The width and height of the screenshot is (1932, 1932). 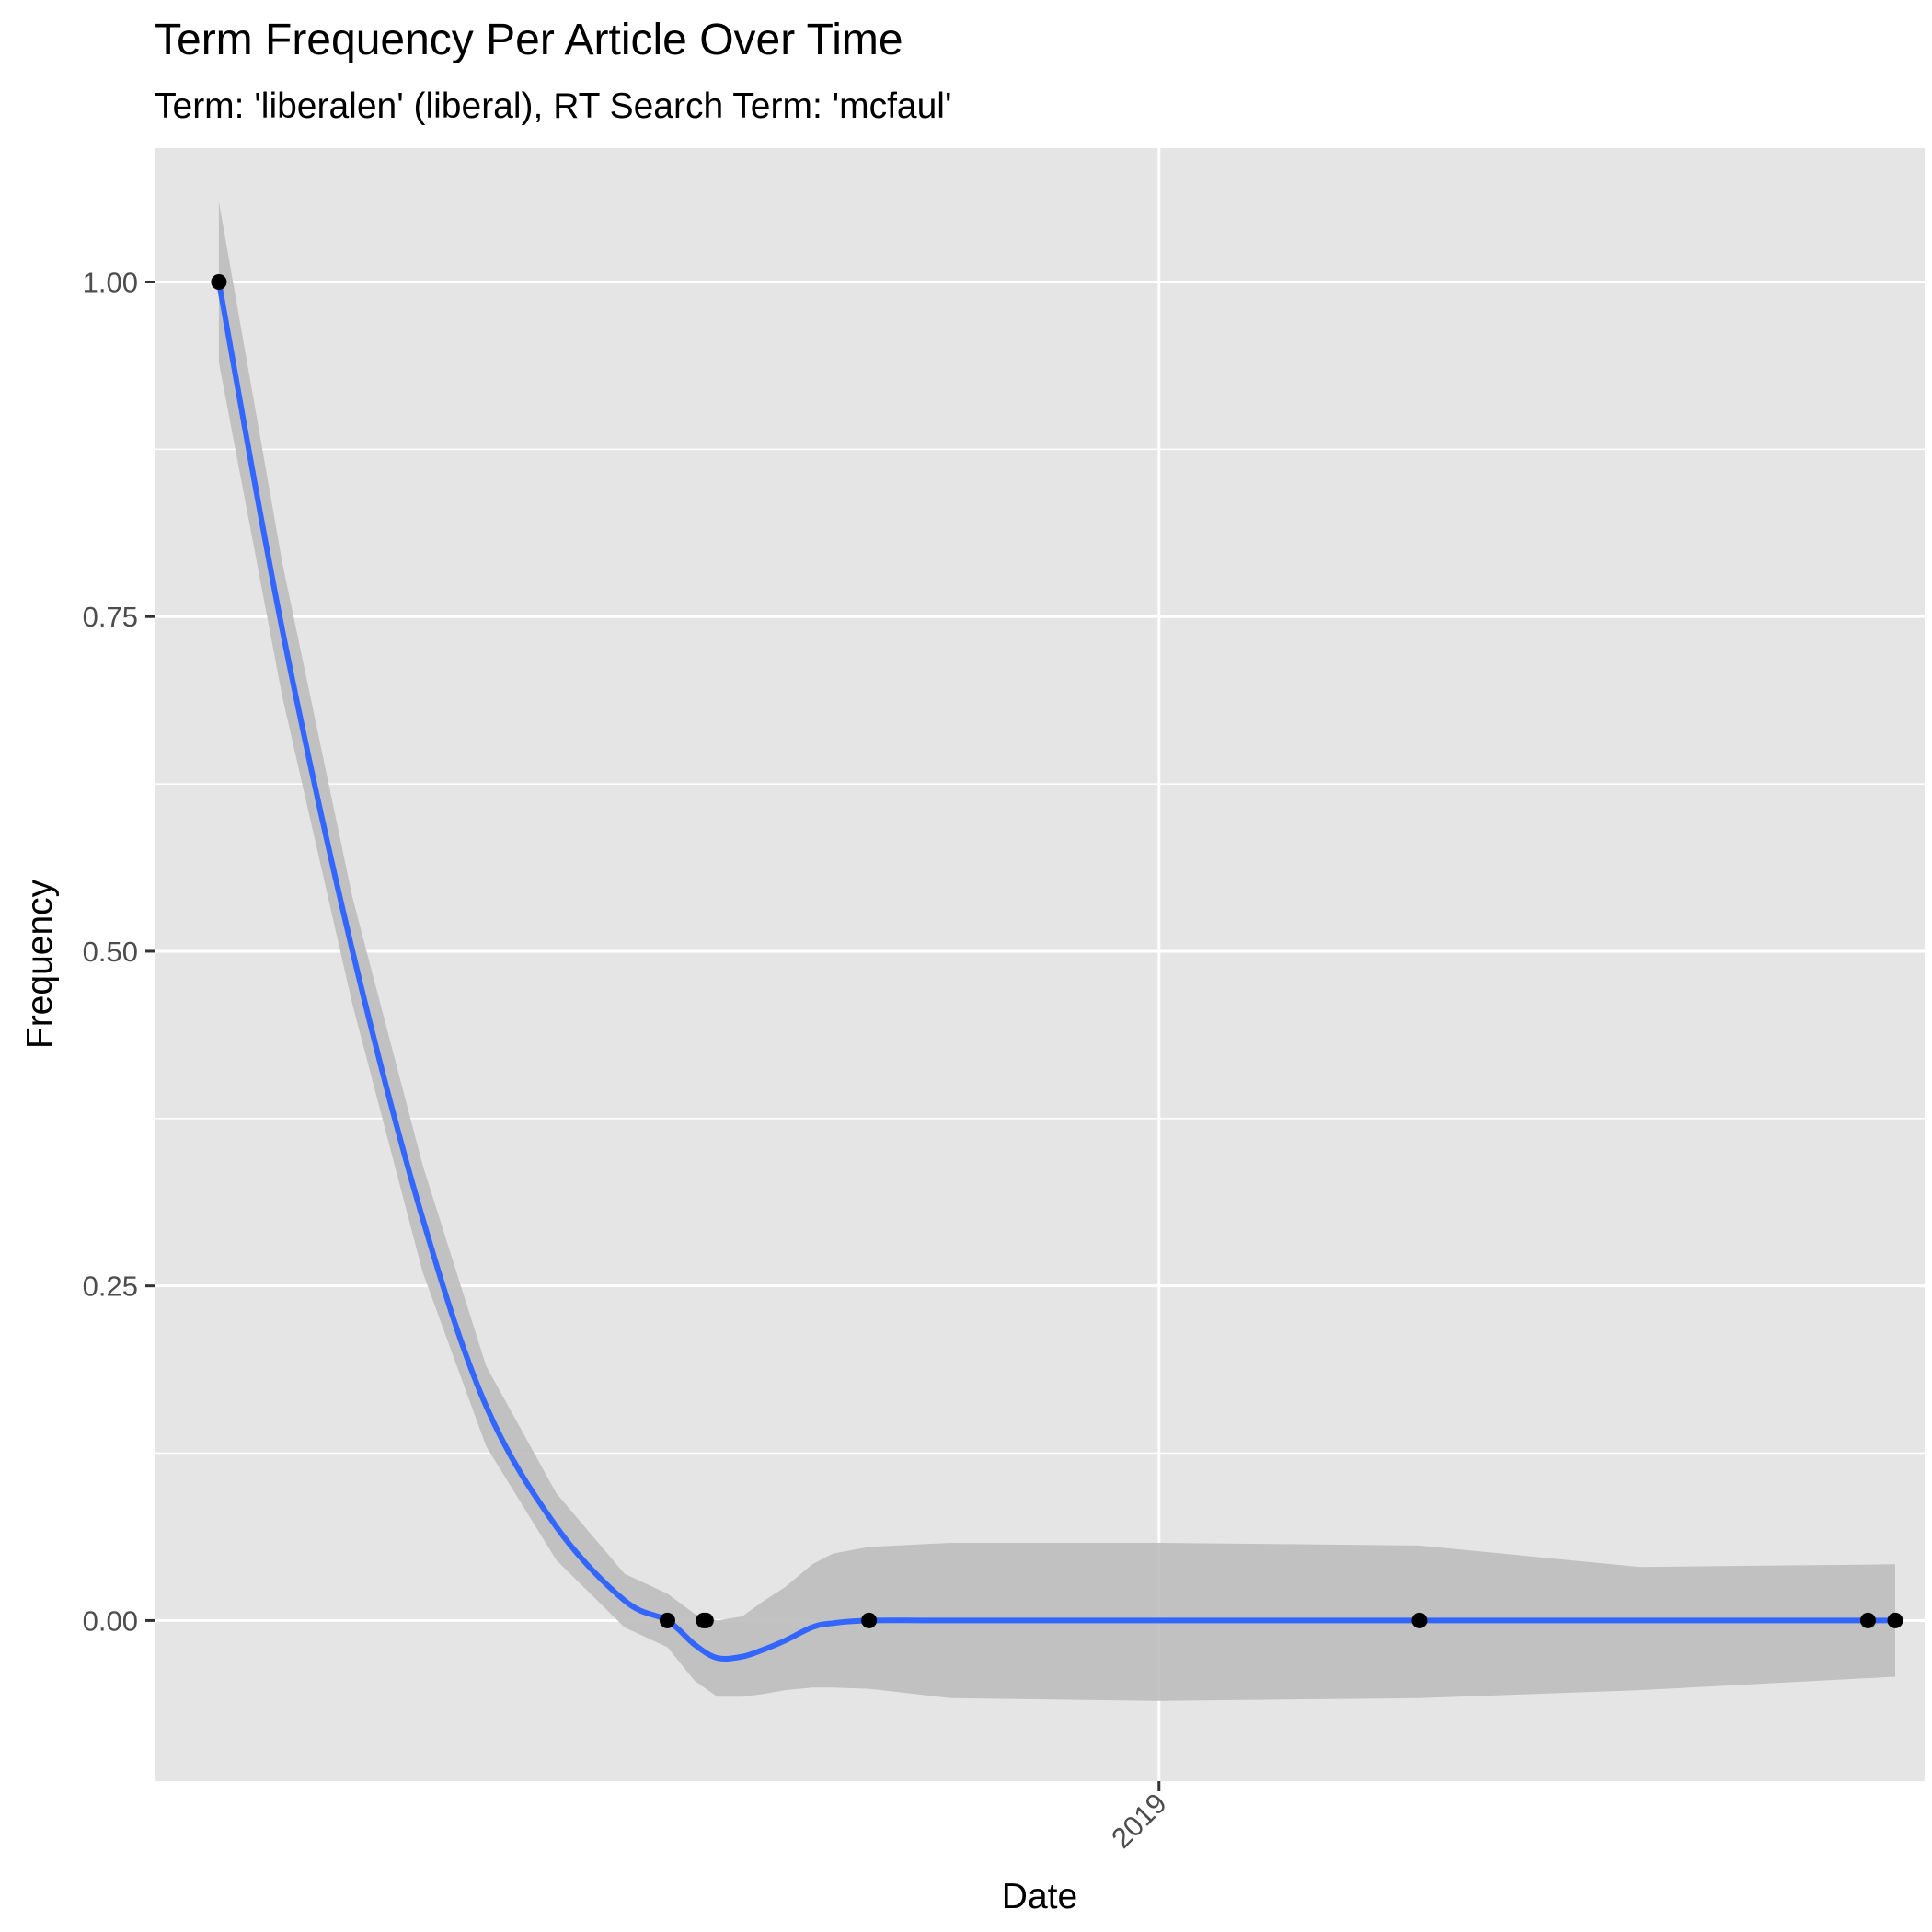 I want to click on y-axis: 0.00 0.25 0.50 0.75 1.00, so click(x=119, y=951).